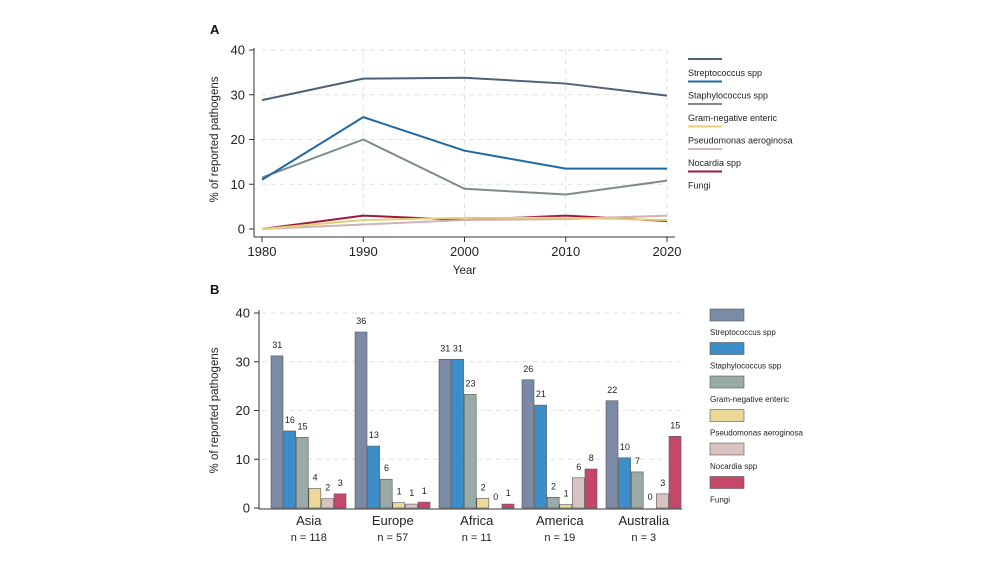  What do you see at coordinates (612, 390) in the screenshot?
I see `bar-value-label: 22` at bounding box center [612, 390].